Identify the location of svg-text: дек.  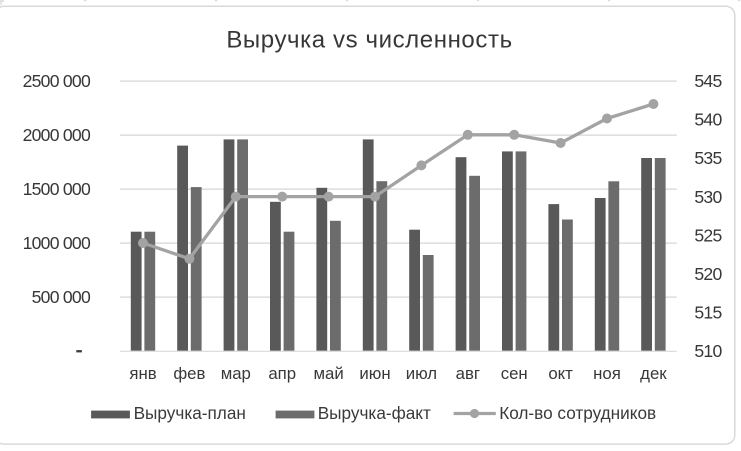
(653, 373).